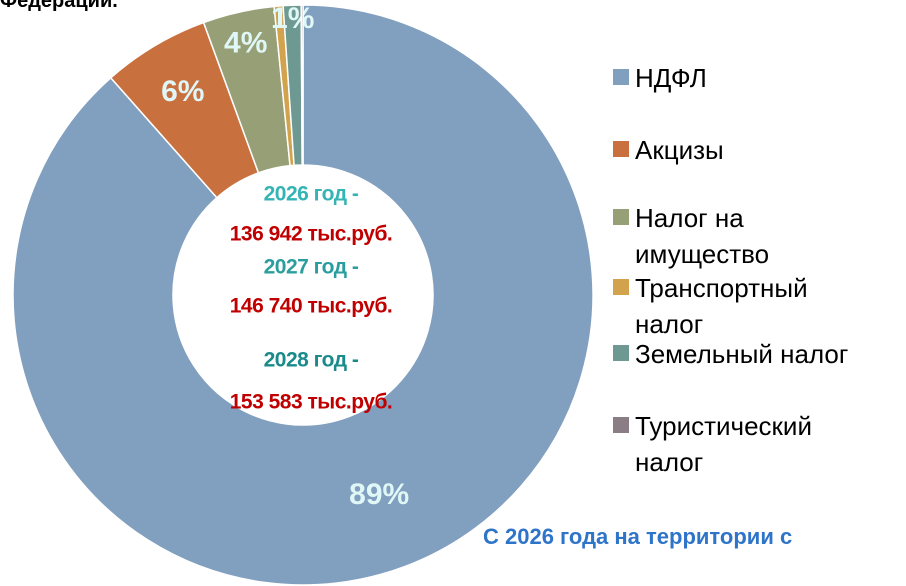  Describe the element at coordinates (311, 267) in the screenshot. I see `center-year: 2027 год -` at that location.